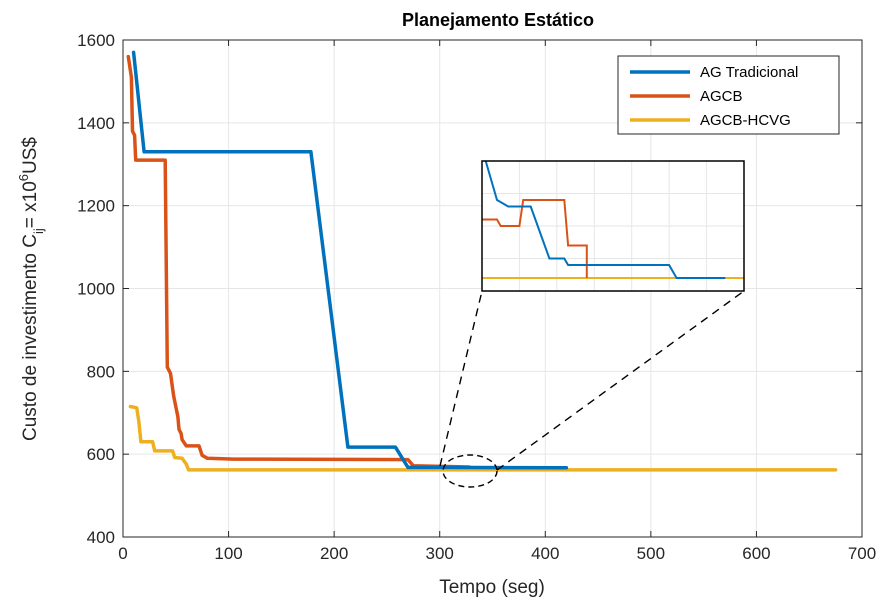 The height and width of the screenshot is (601, 884). What do you see at coordinates (30, 337) in the screenshot?
I see `y-axis-label-prefix: Custo de investimento C` at bounding box center [30, 337].